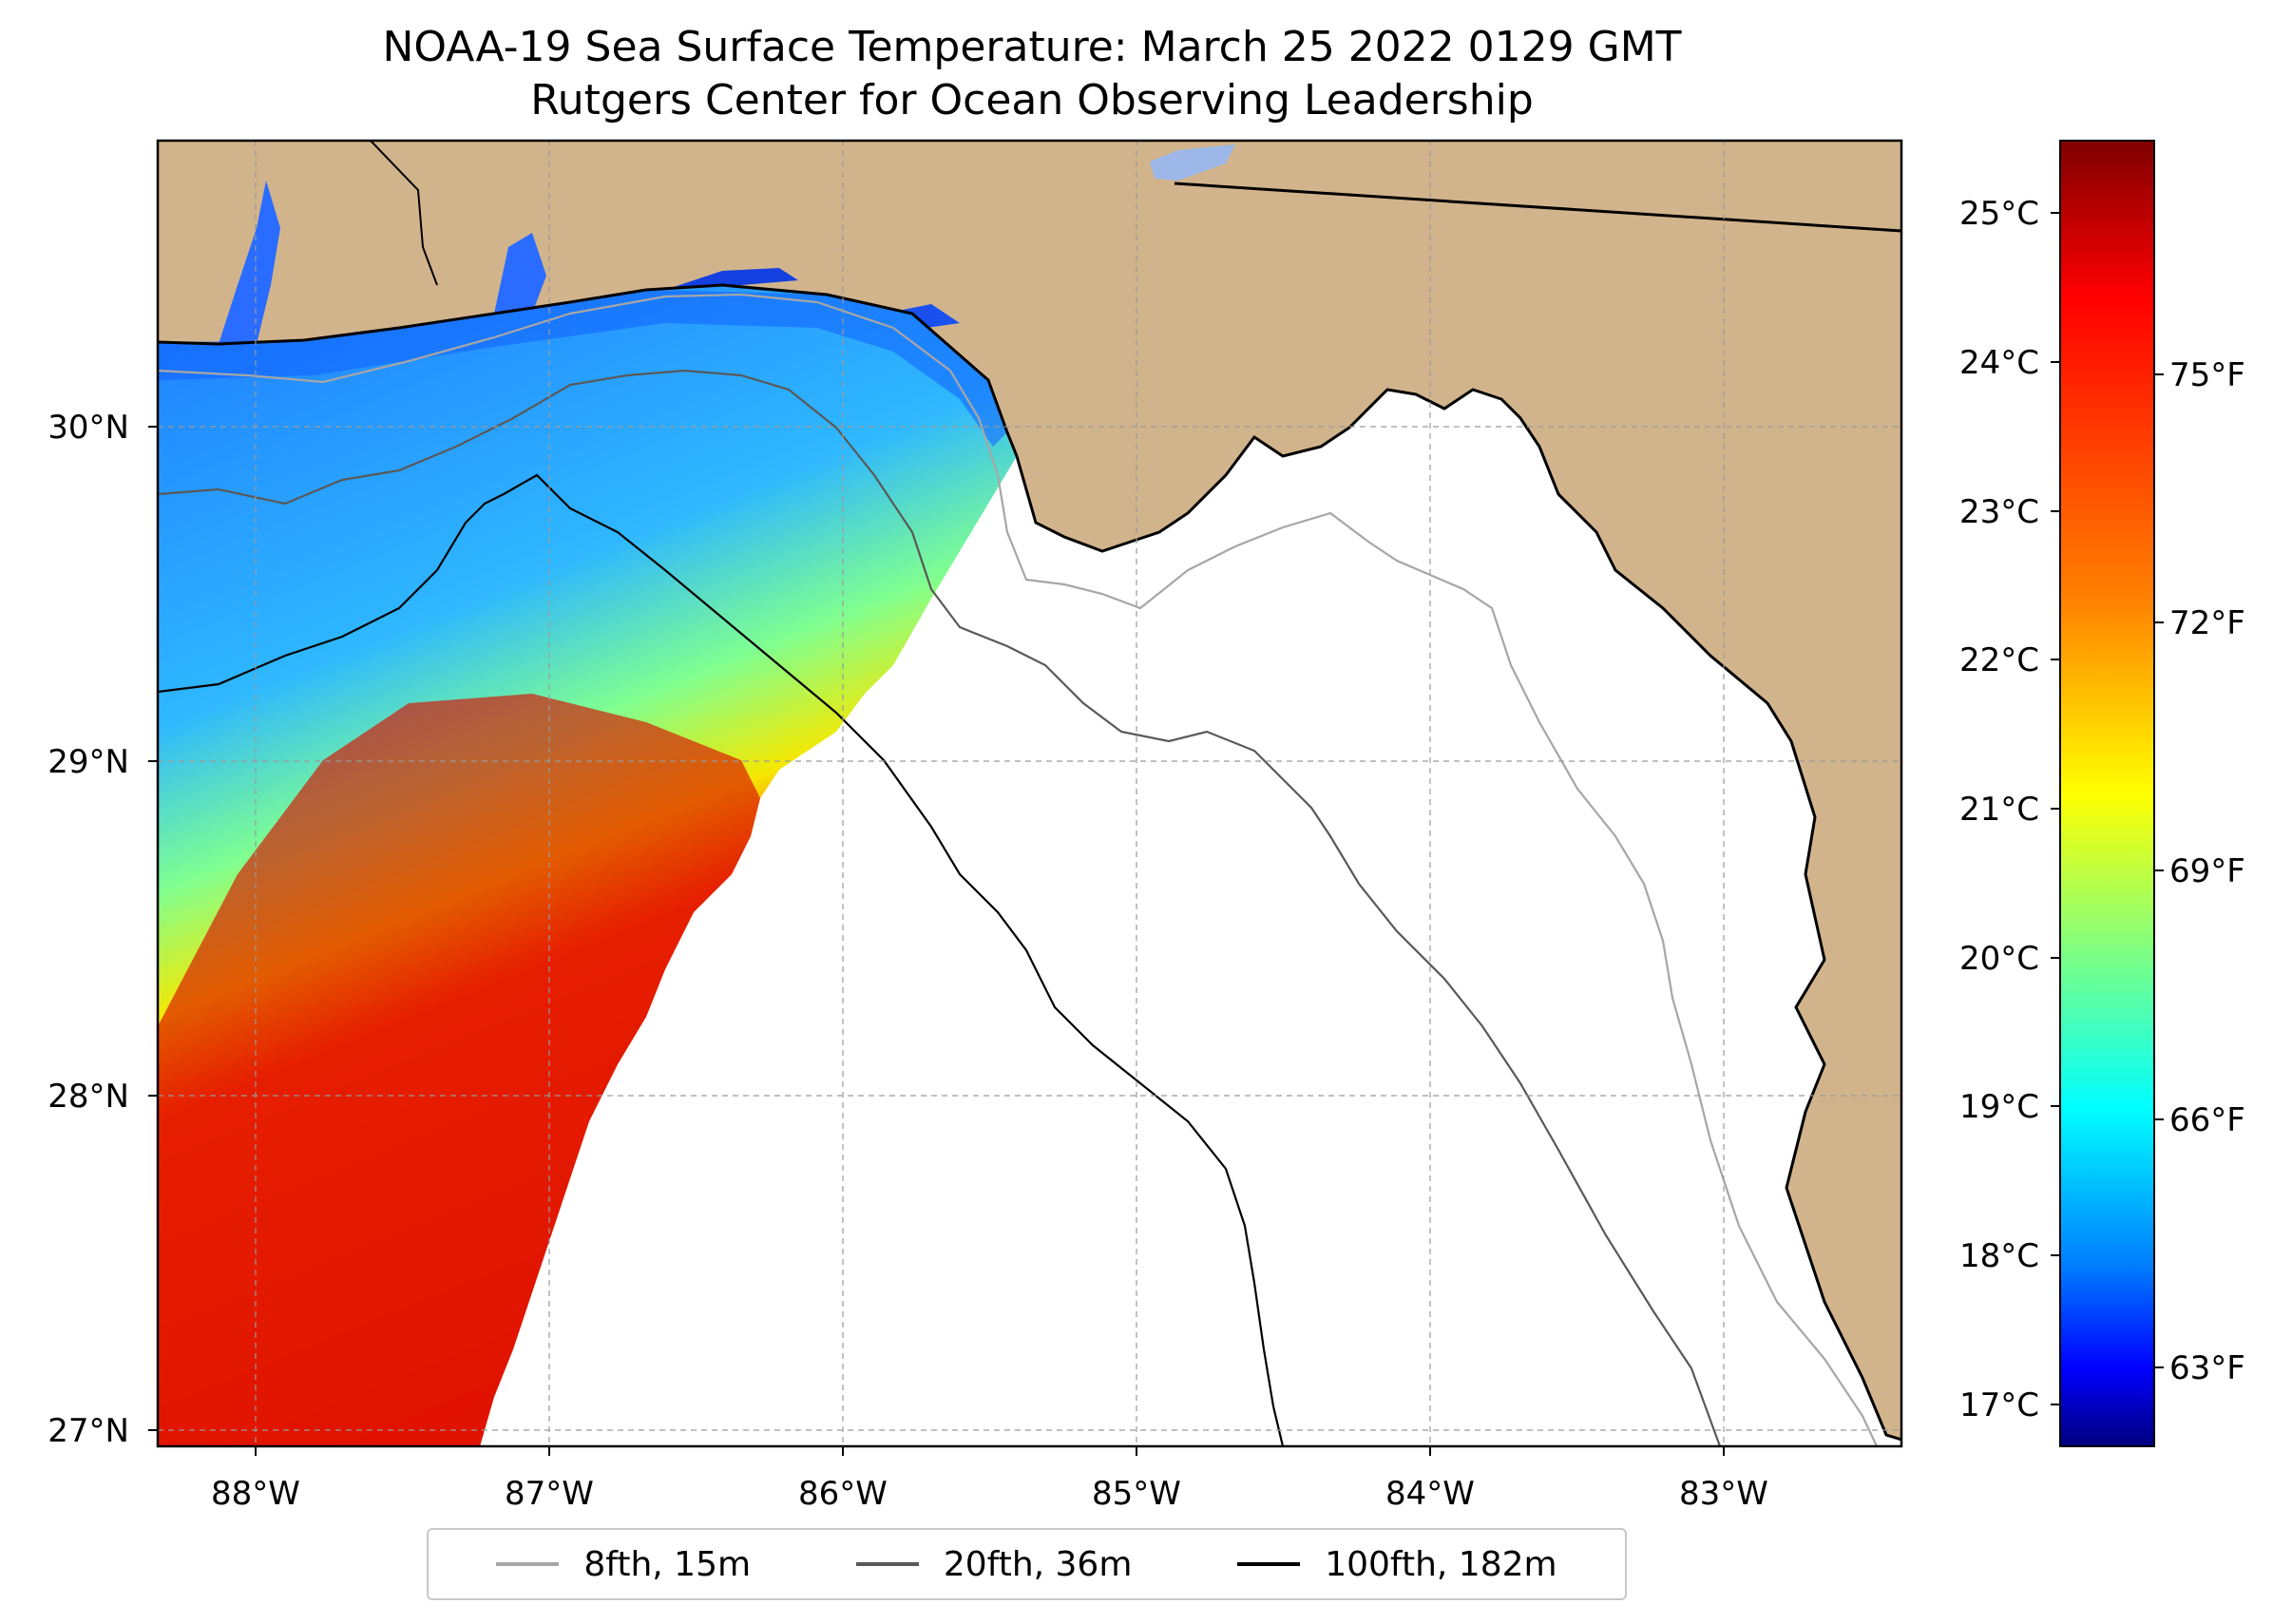  Describe the element at coordinates (520, 273) in the screenshot. I see `pensacola-bay` at that location.